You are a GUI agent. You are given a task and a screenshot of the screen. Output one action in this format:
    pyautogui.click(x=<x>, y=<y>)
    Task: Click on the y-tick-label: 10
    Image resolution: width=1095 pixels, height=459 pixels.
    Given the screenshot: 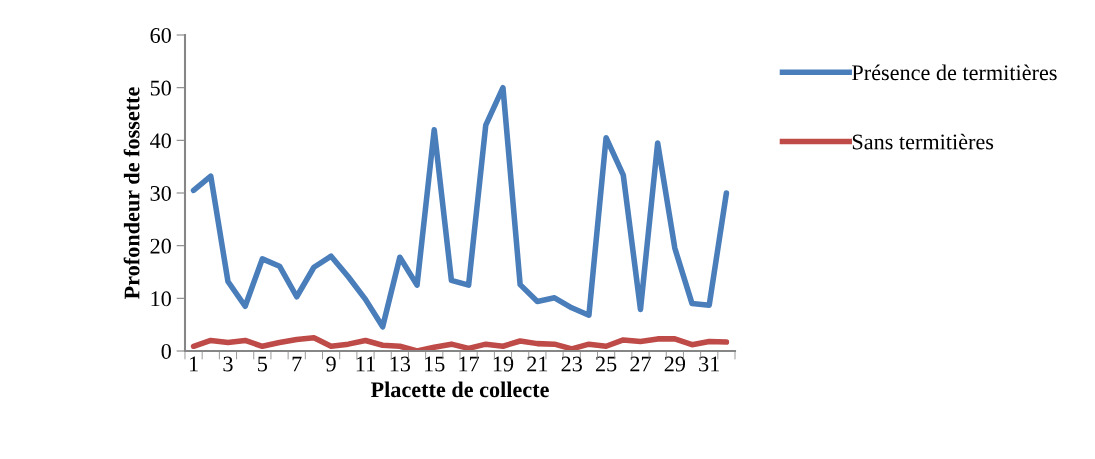 What is the action you would take?
    pyautogui.click(x=161, y=299)
    